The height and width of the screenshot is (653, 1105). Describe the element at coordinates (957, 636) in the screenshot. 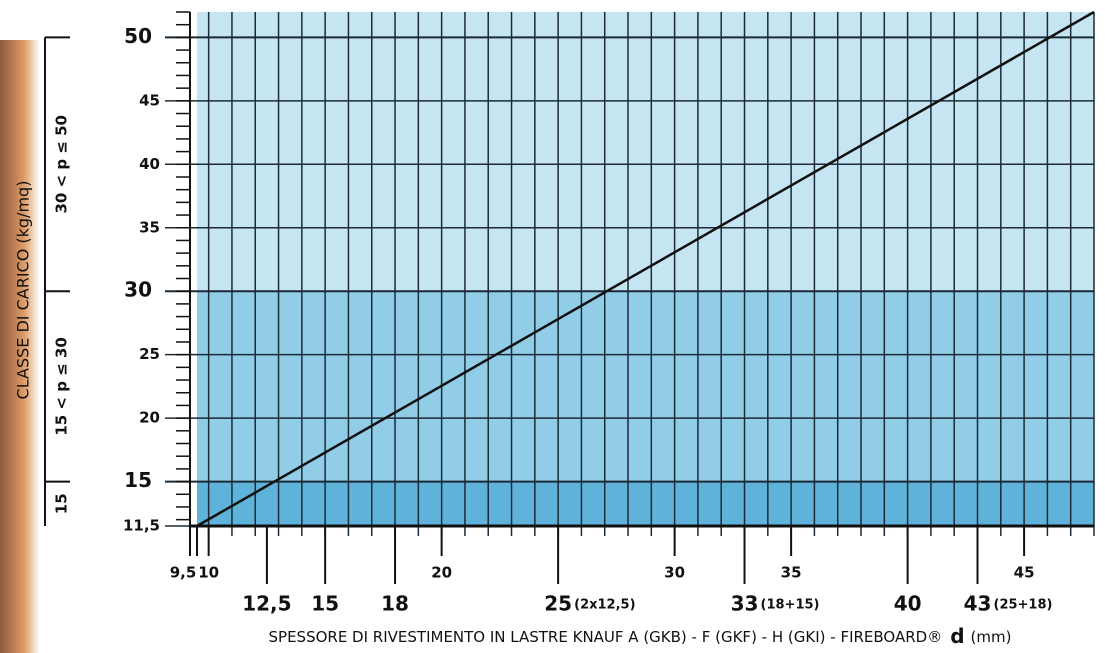

I see `x-symbol: d` at that location.